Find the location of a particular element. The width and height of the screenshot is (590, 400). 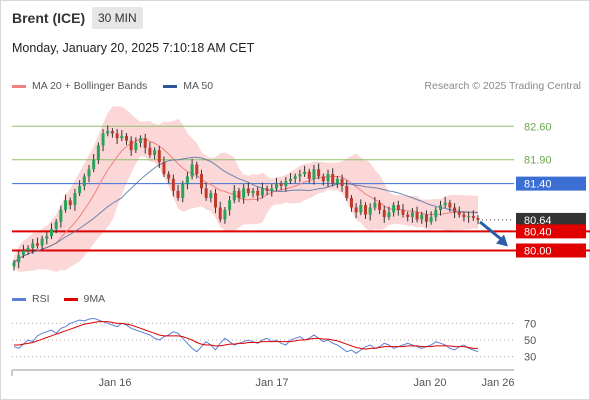

legend-rsi: RSI is located at coordinates (31, 299).